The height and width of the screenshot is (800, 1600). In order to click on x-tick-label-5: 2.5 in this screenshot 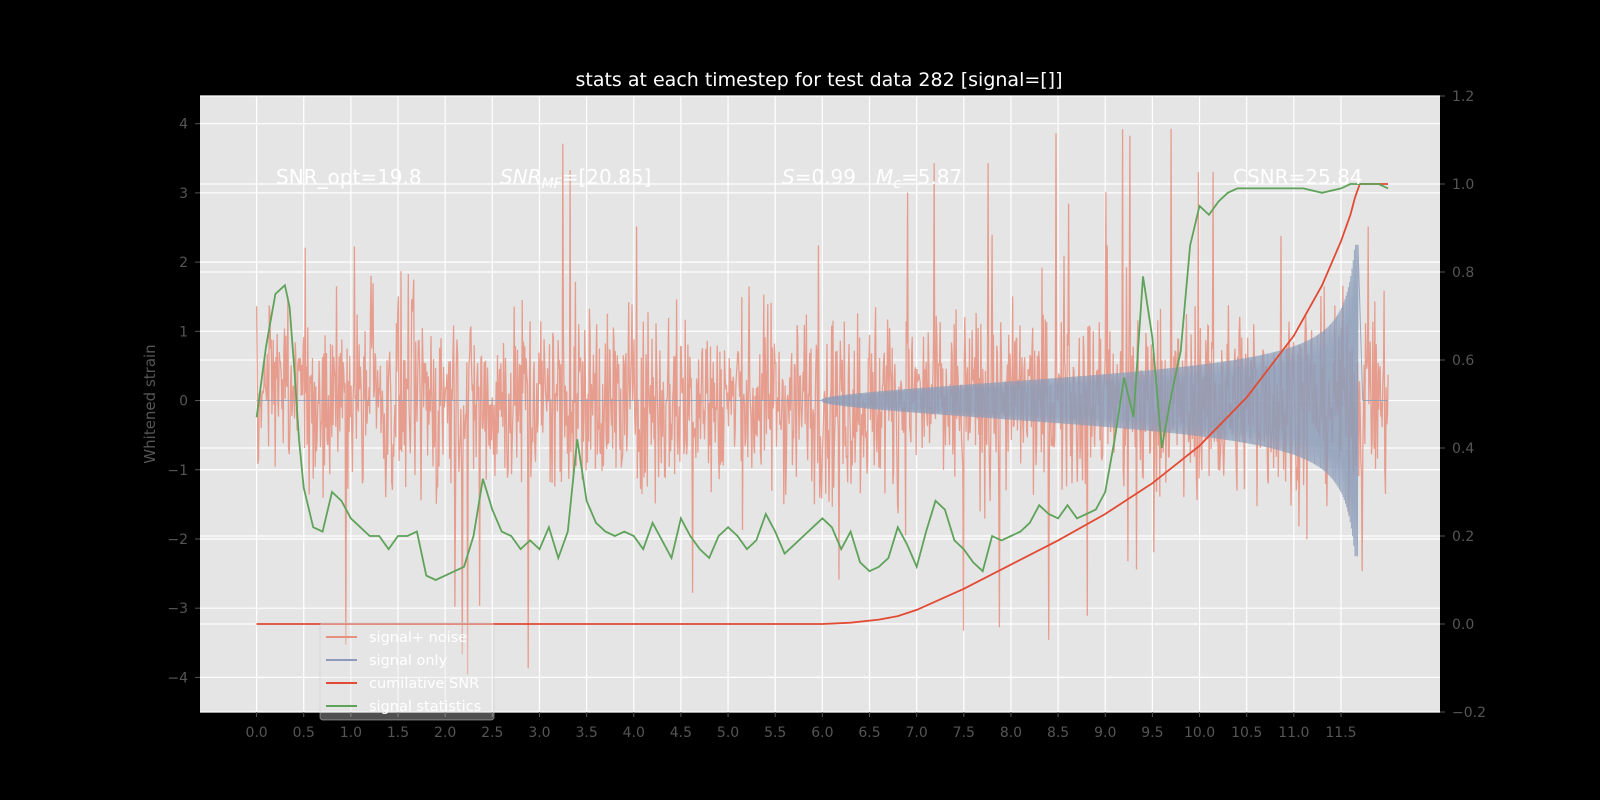, I will do `click(492, 733)`.